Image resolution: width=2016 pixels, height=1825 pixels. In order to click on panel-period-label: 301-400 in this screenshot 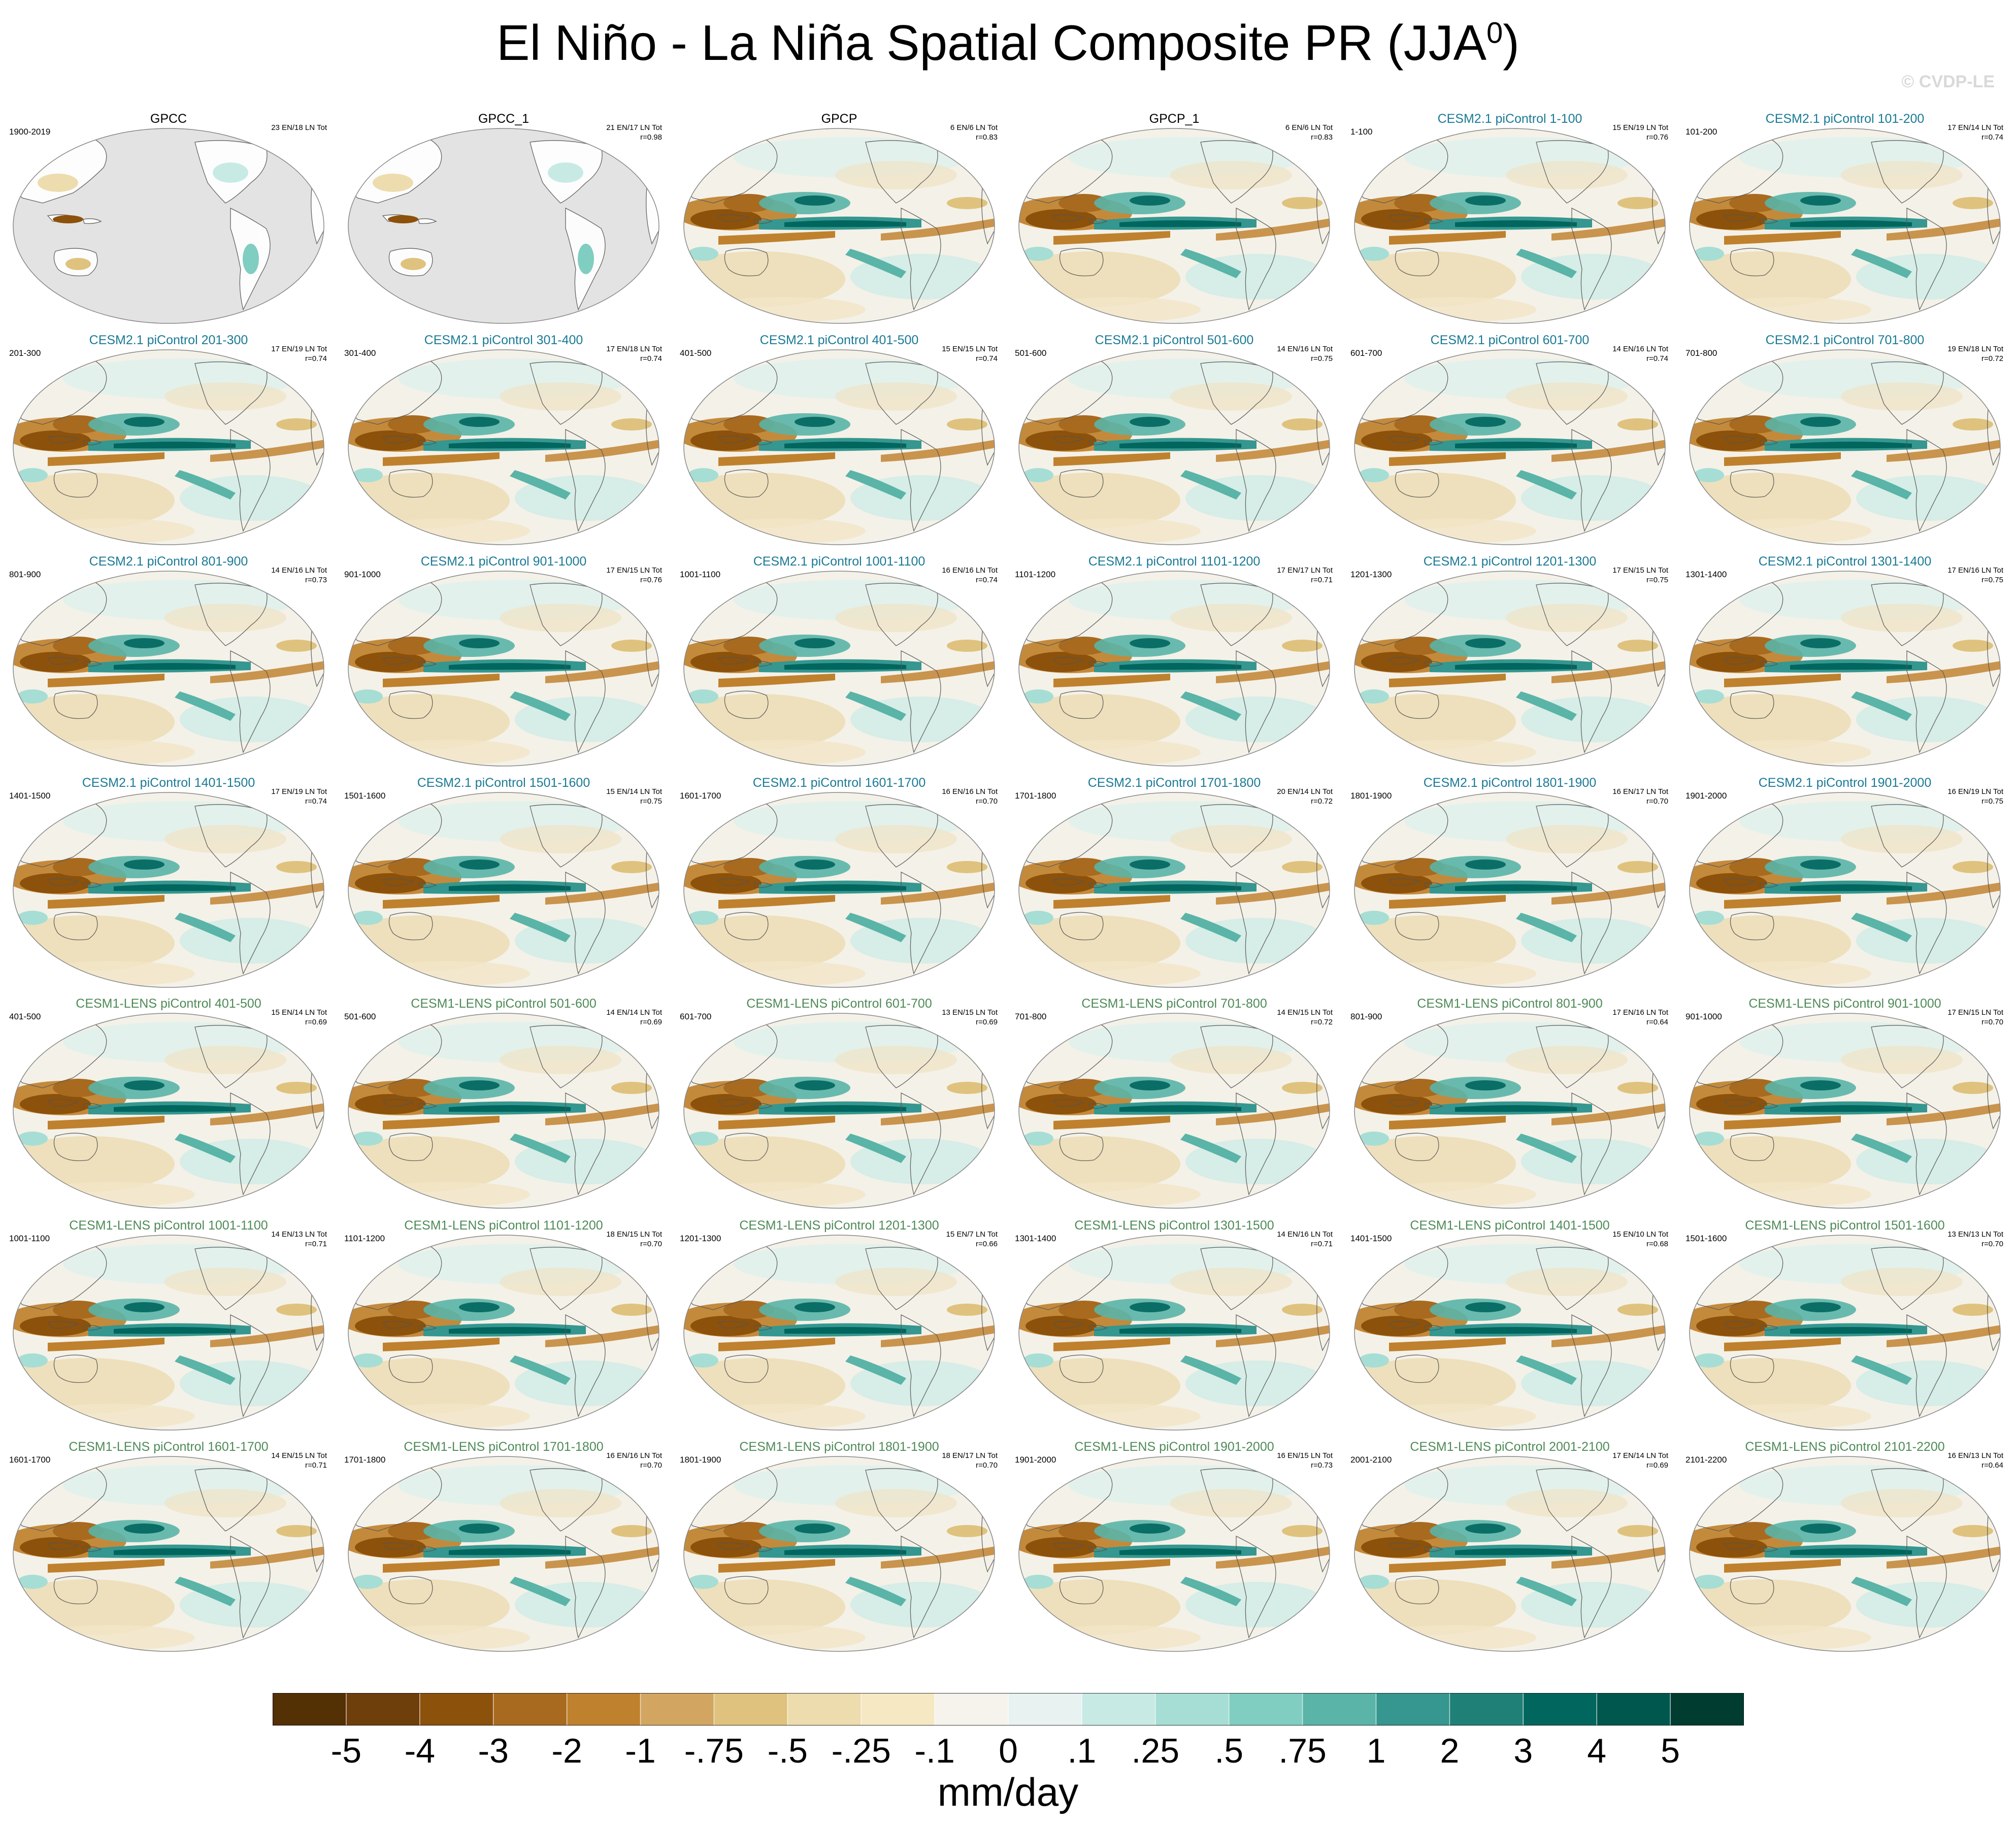, I will do `click(360, 353)`.